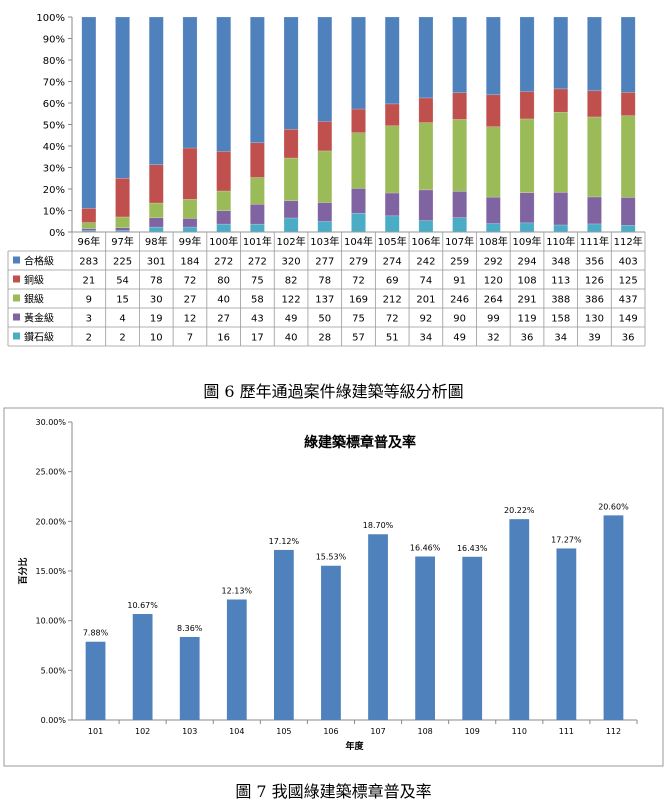  What do you see at coordinates (424, 731) in the screenshot?
I see `x-tick-label: 108` at bounding box center [424, 731].